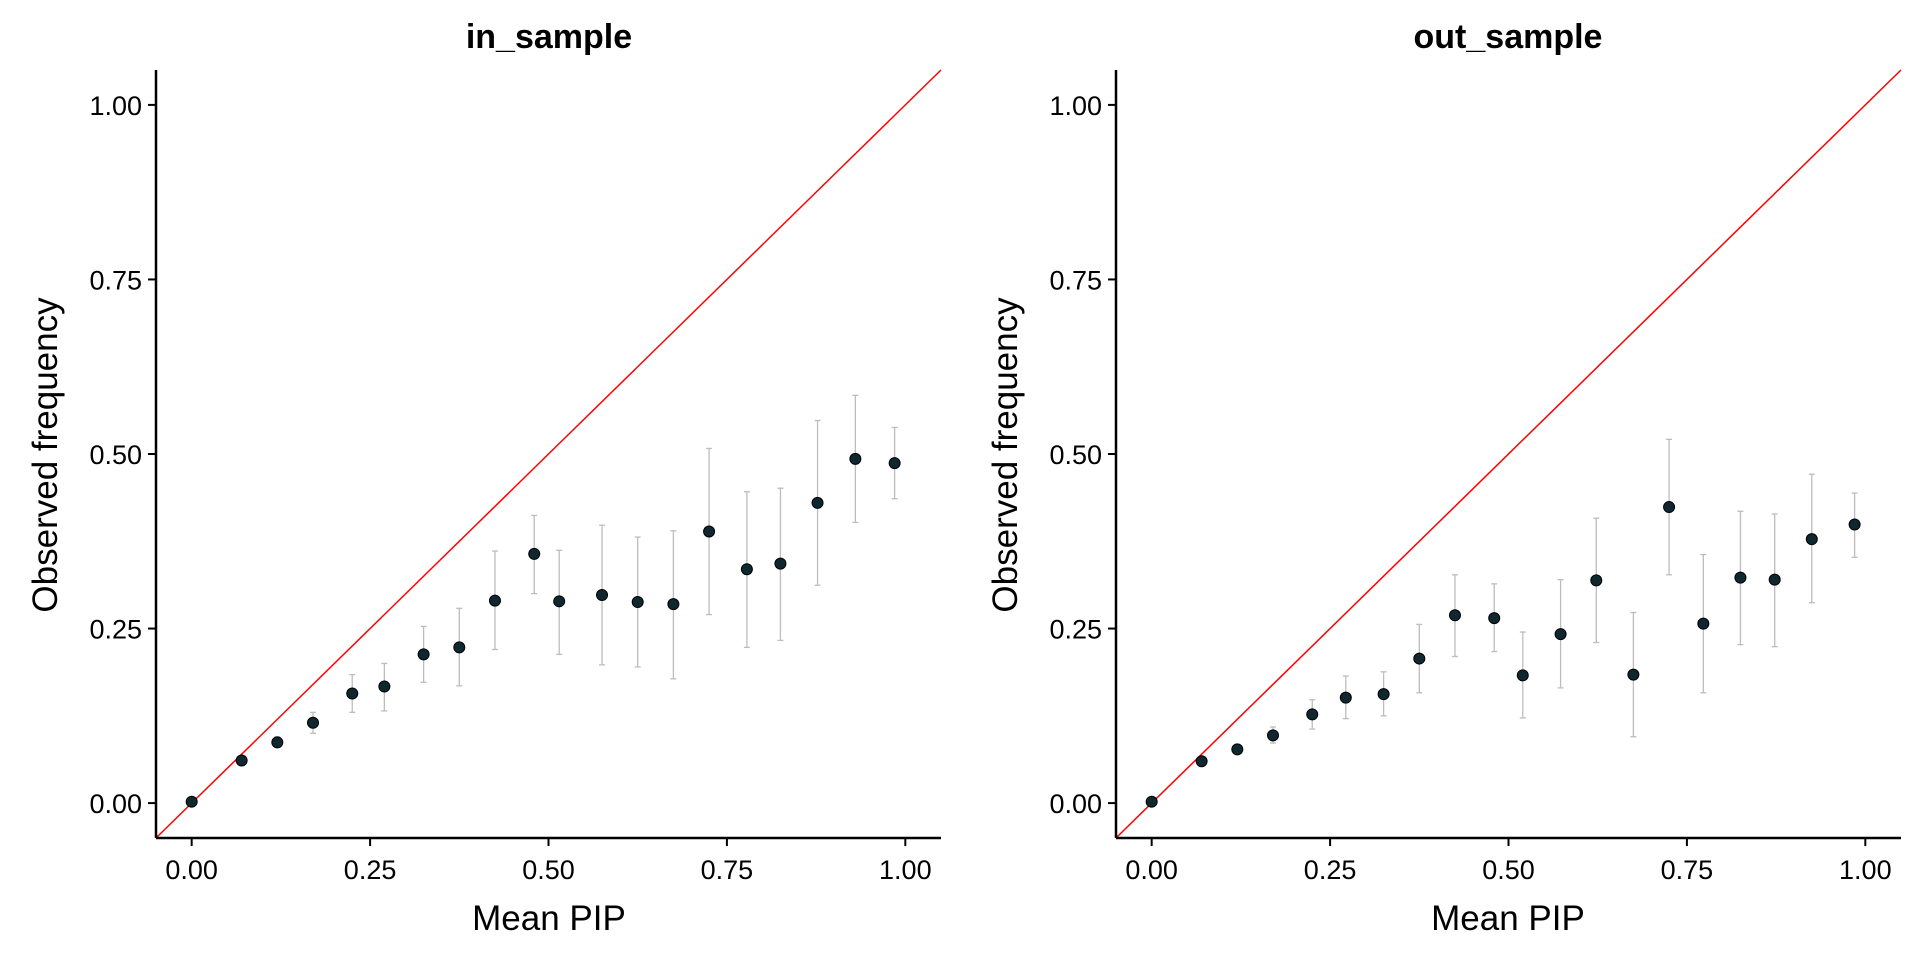 The image size is (1920, 960). What do you see at coordinates (1508, 37) in the screenshot?
I see `panel-title: out_sample` at bounding box center [1508, 37].